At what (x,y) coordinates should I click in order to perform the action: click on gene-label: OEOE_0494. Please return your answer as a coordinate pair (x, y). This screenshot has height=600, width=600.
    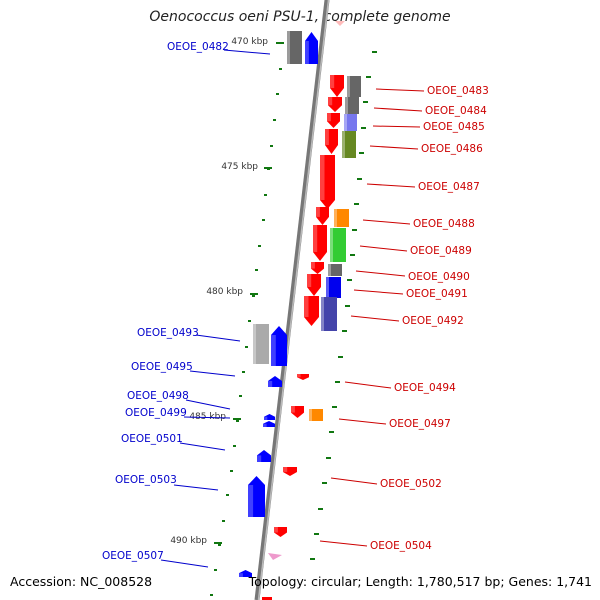
    Looking at the image, I should click on (425, 388).